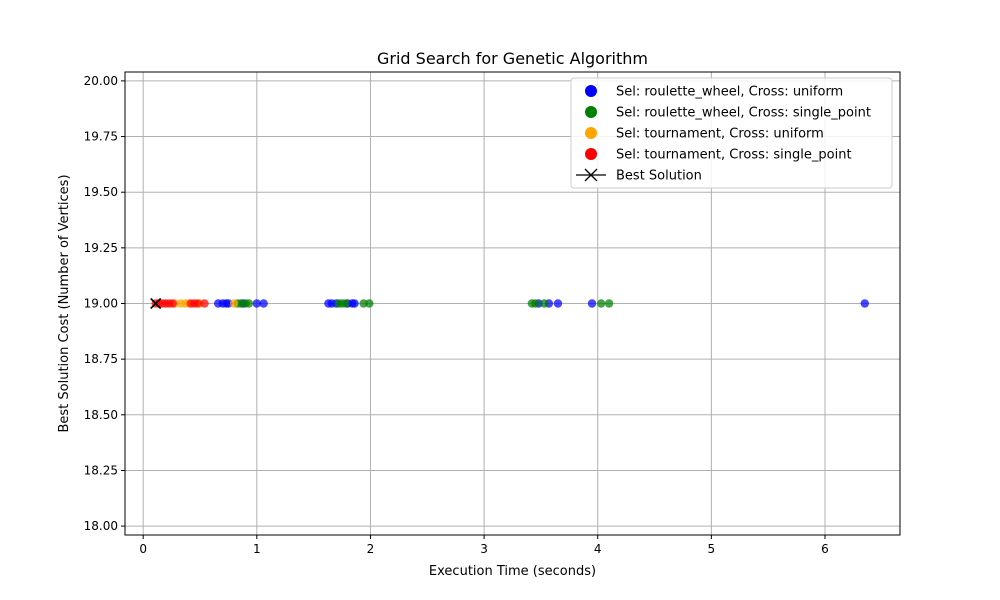 The image size is (1000, 600). What do you see at coordinates (101, 526) in the screenshot?
I see `y-tick-label: 18.00` at bounding box center [101, 526].